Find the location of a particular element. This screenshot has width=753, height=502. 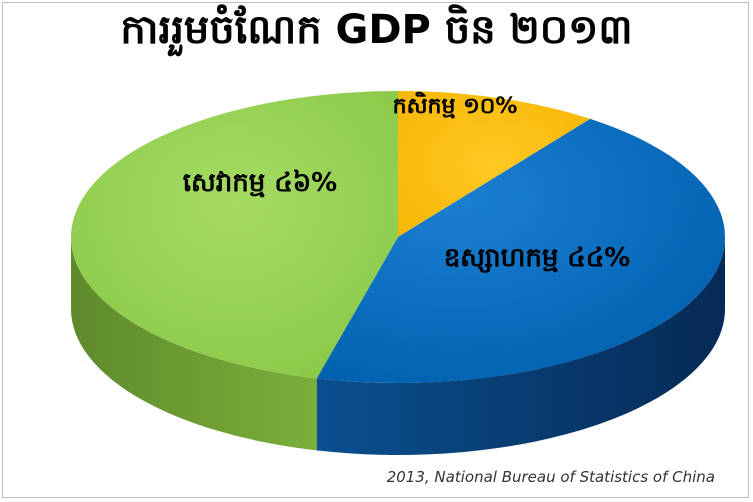

slice-industry-label: ឧស្សាហកម្ម ៤៤% is located at coordinates (537, 258).